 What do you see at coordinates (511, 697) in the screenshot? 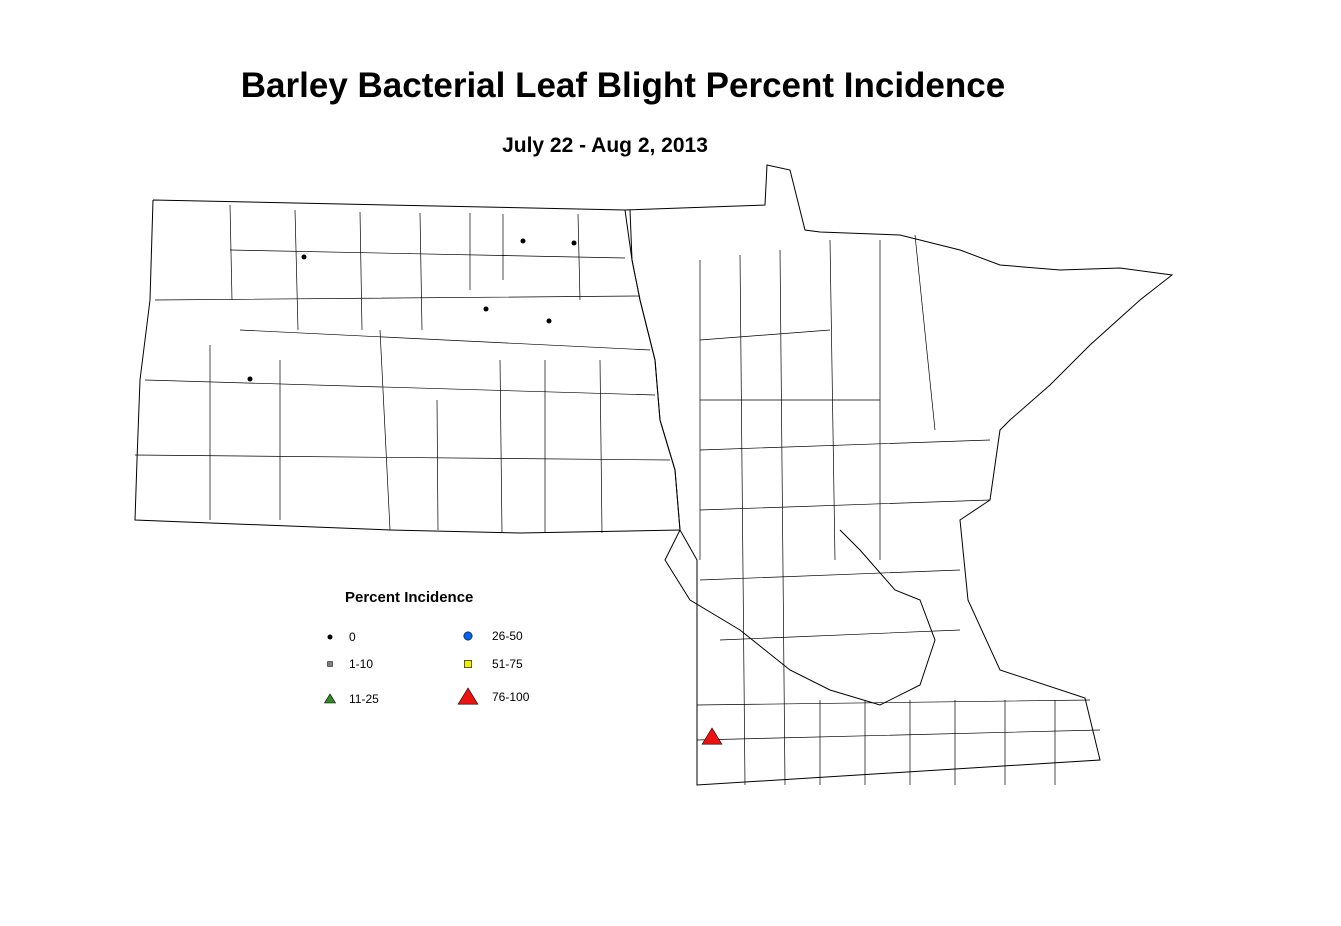
I see `legend-label: 76-100` at bounding box center [511, 697].